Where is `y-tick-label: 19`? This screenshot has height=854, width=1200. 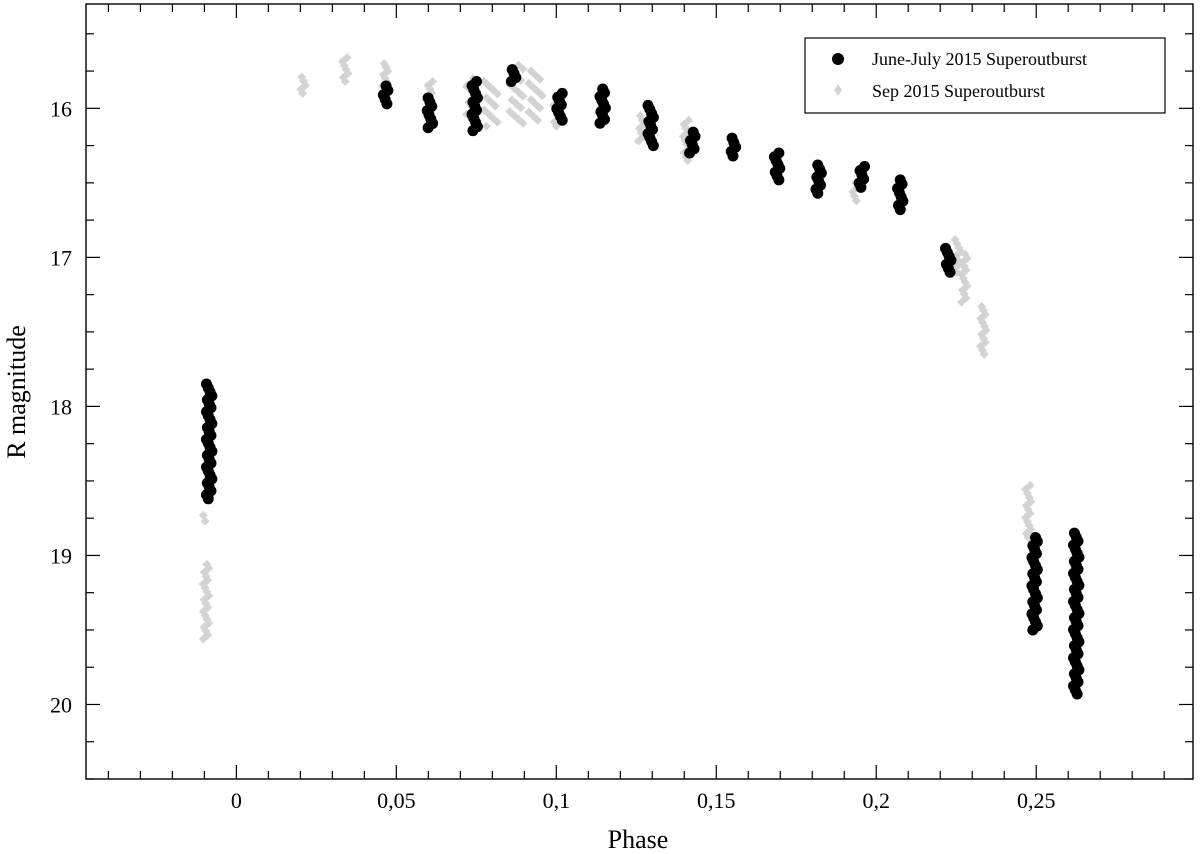 y-tick-label: 19 is located at coordinates (61, 555).